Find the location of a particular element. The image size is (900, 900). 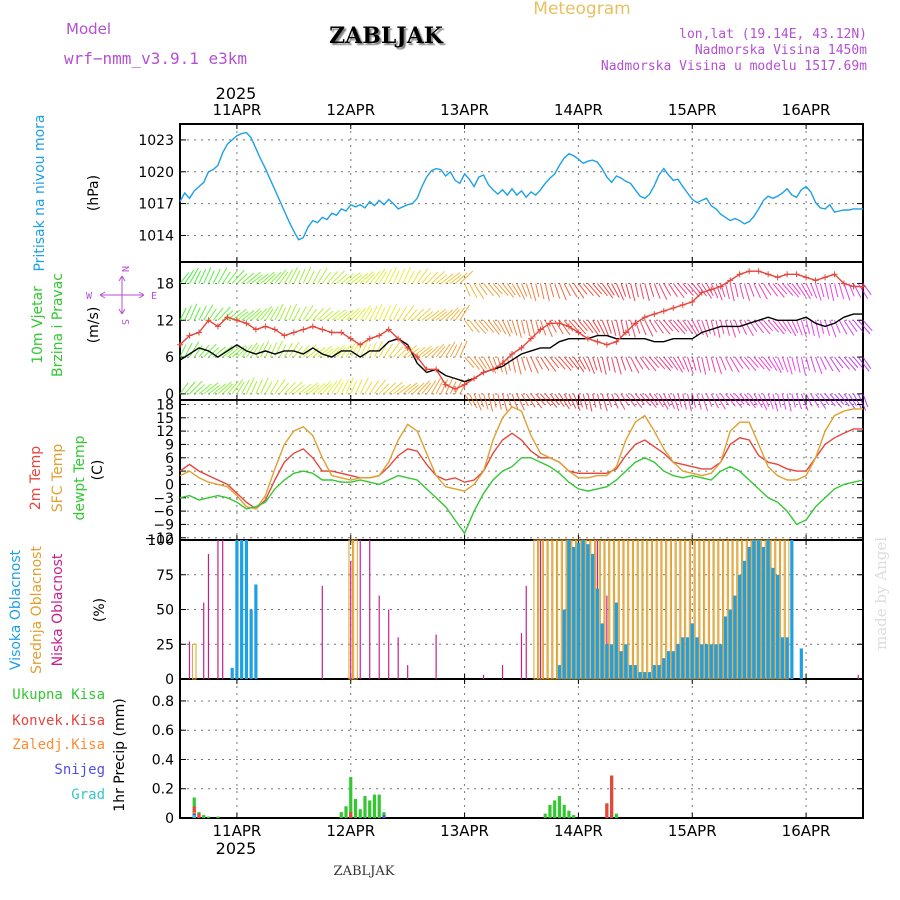

mid-cloud-bar is located at coordinates (654, 609).